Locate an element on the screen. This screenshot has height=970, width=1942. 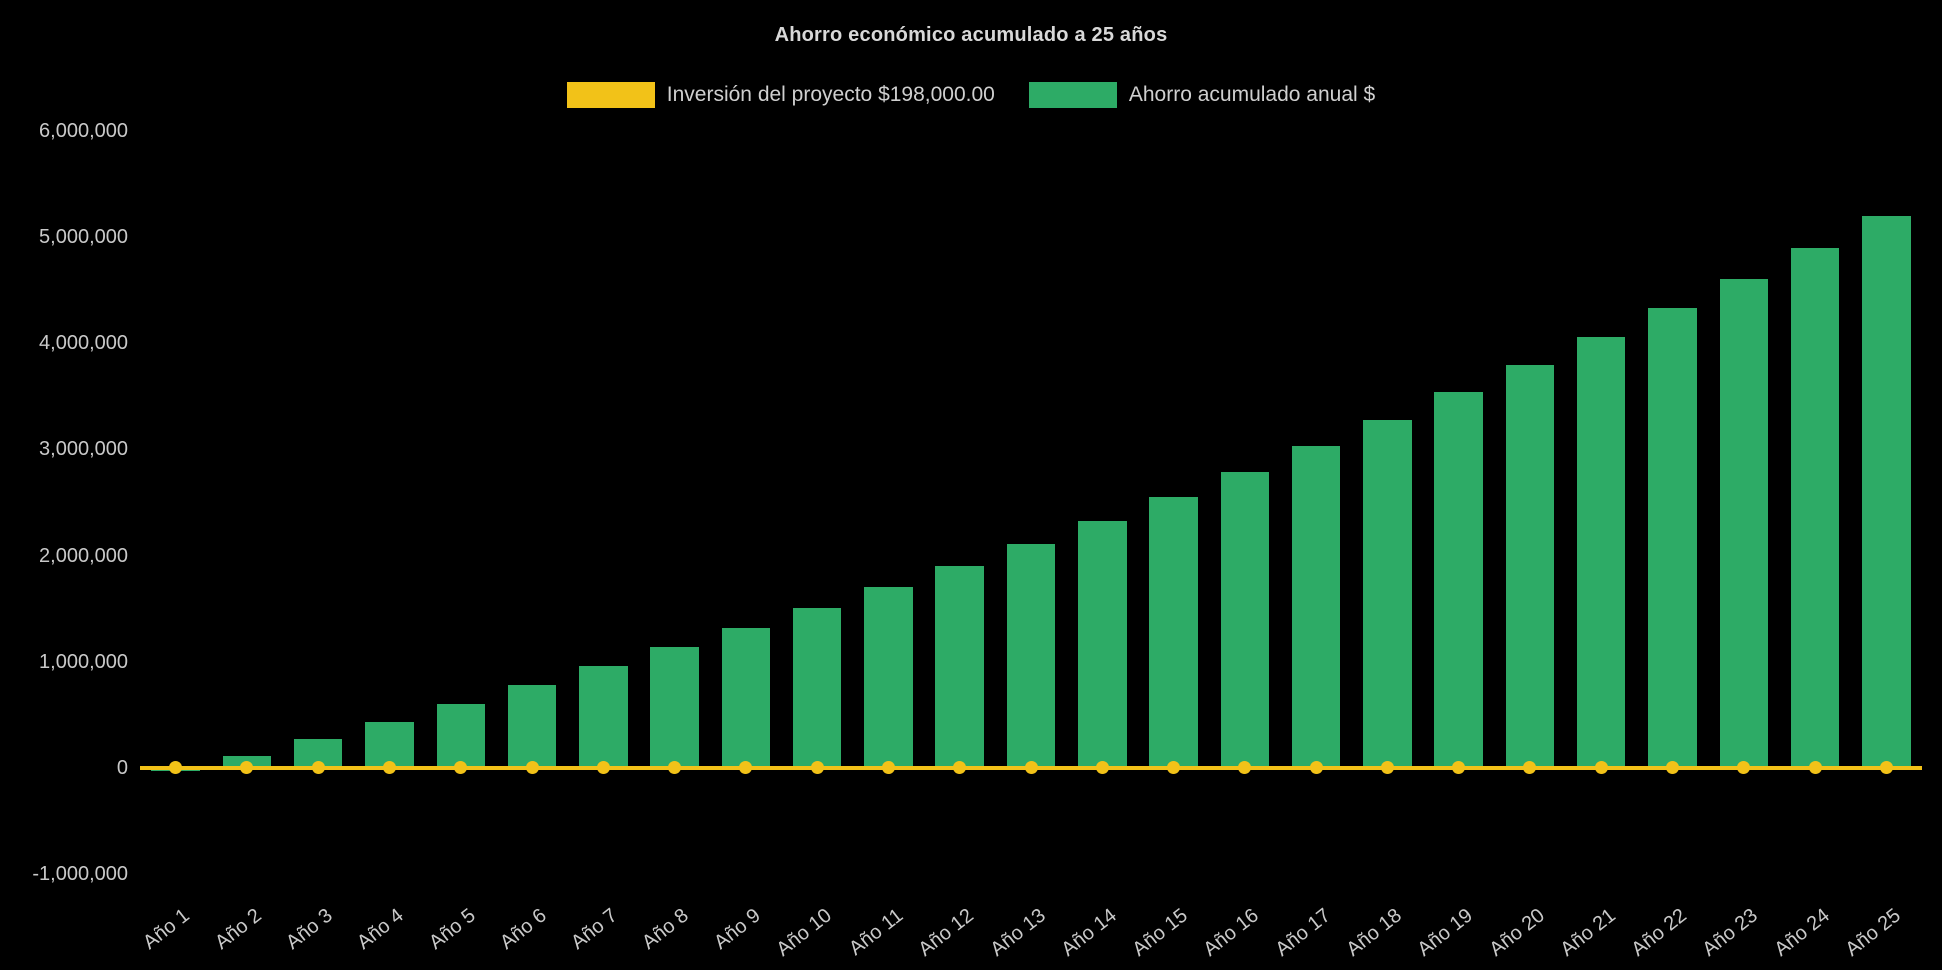
x-axis-tick-label: Año 18 is located at coordinates (1374, 932).